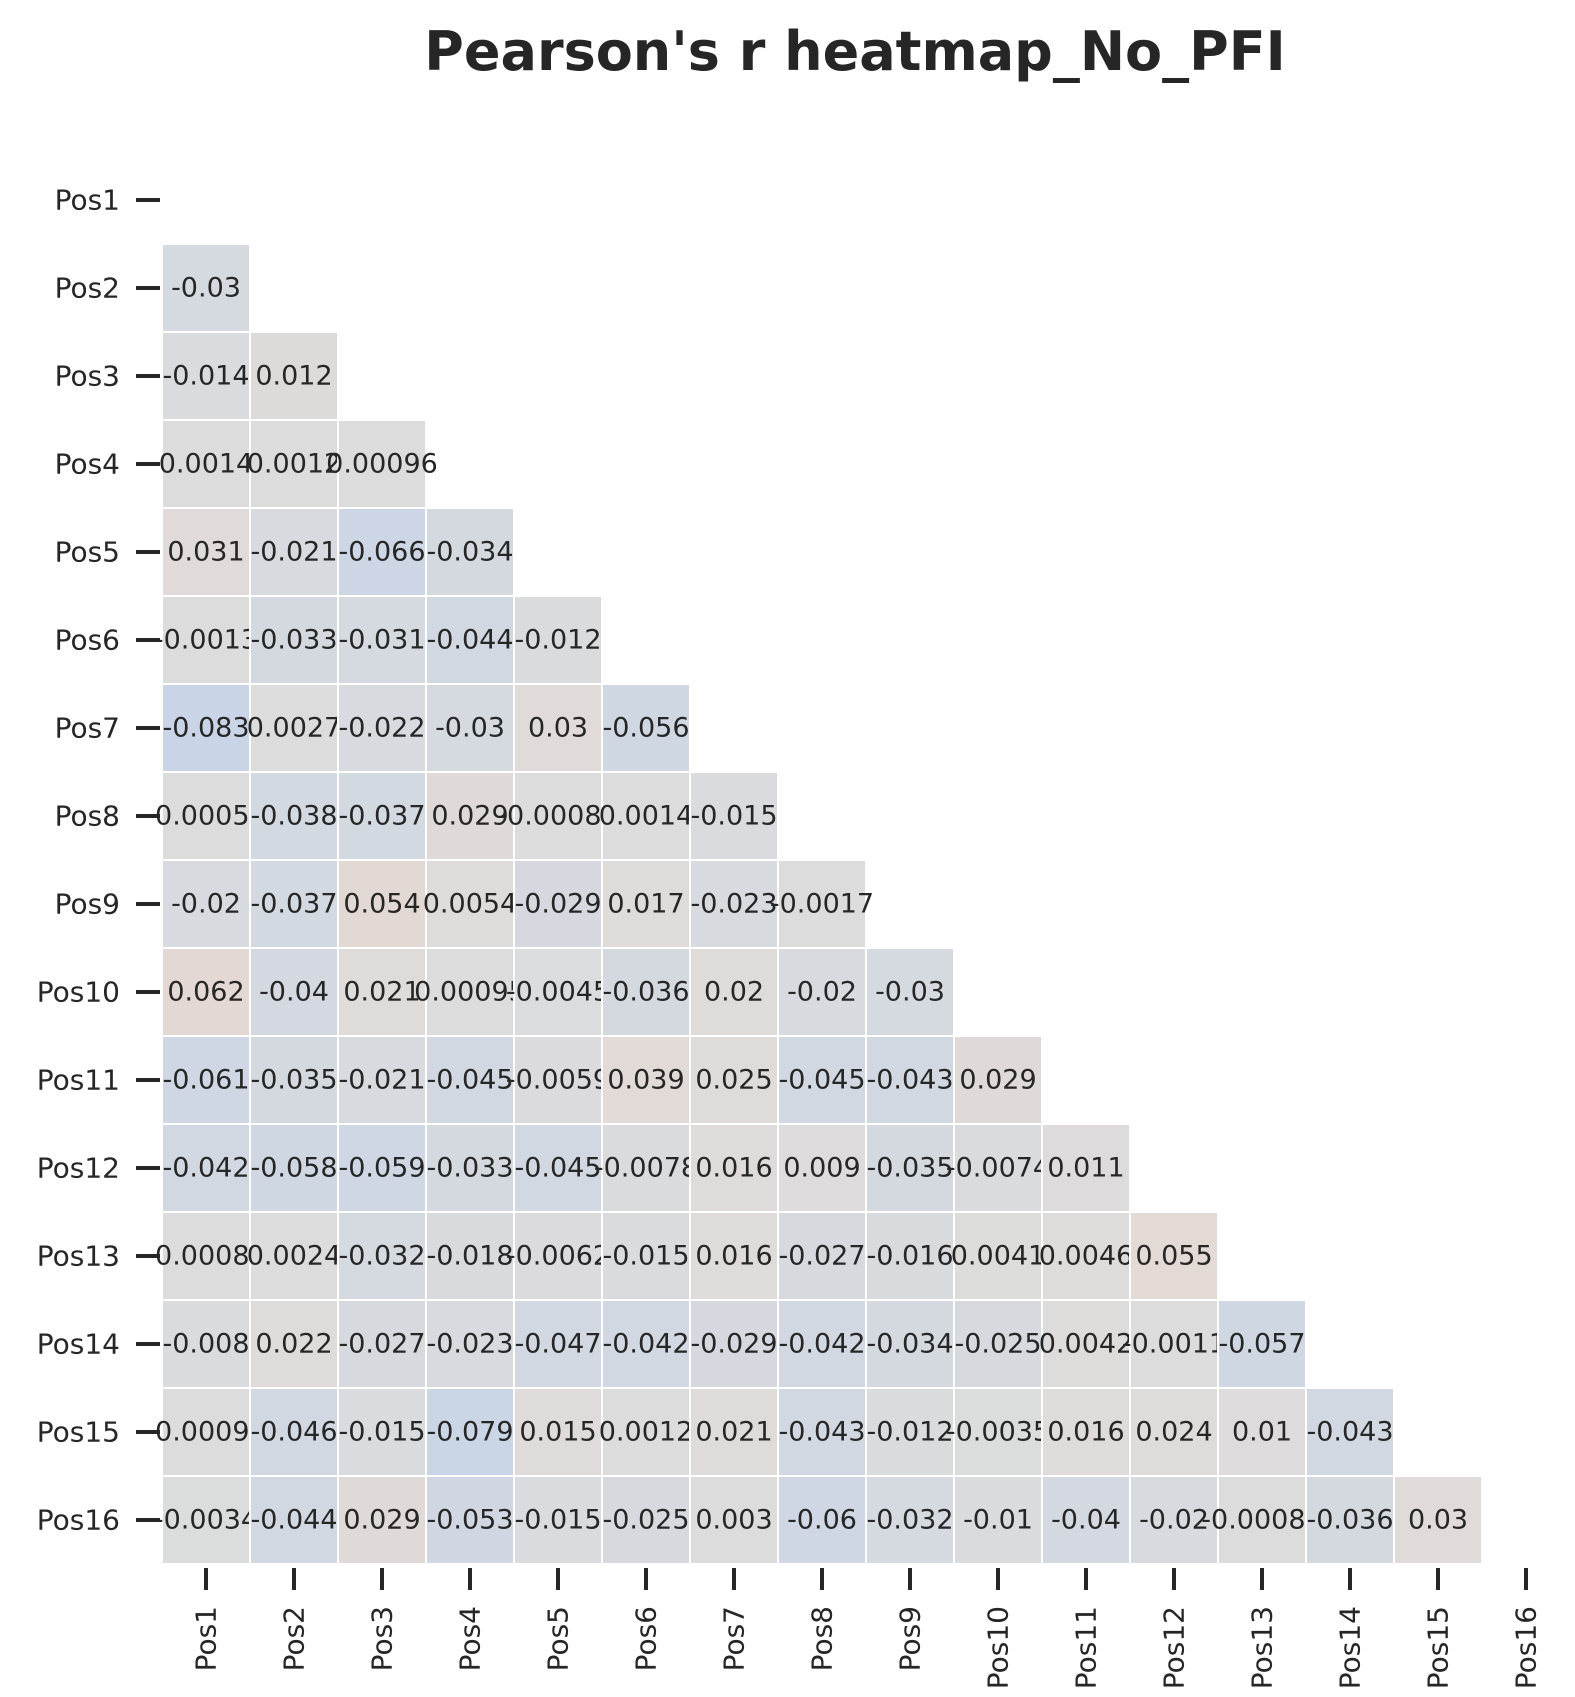  I want to click on cell-value-label: 0.00095, so click(470, 992).